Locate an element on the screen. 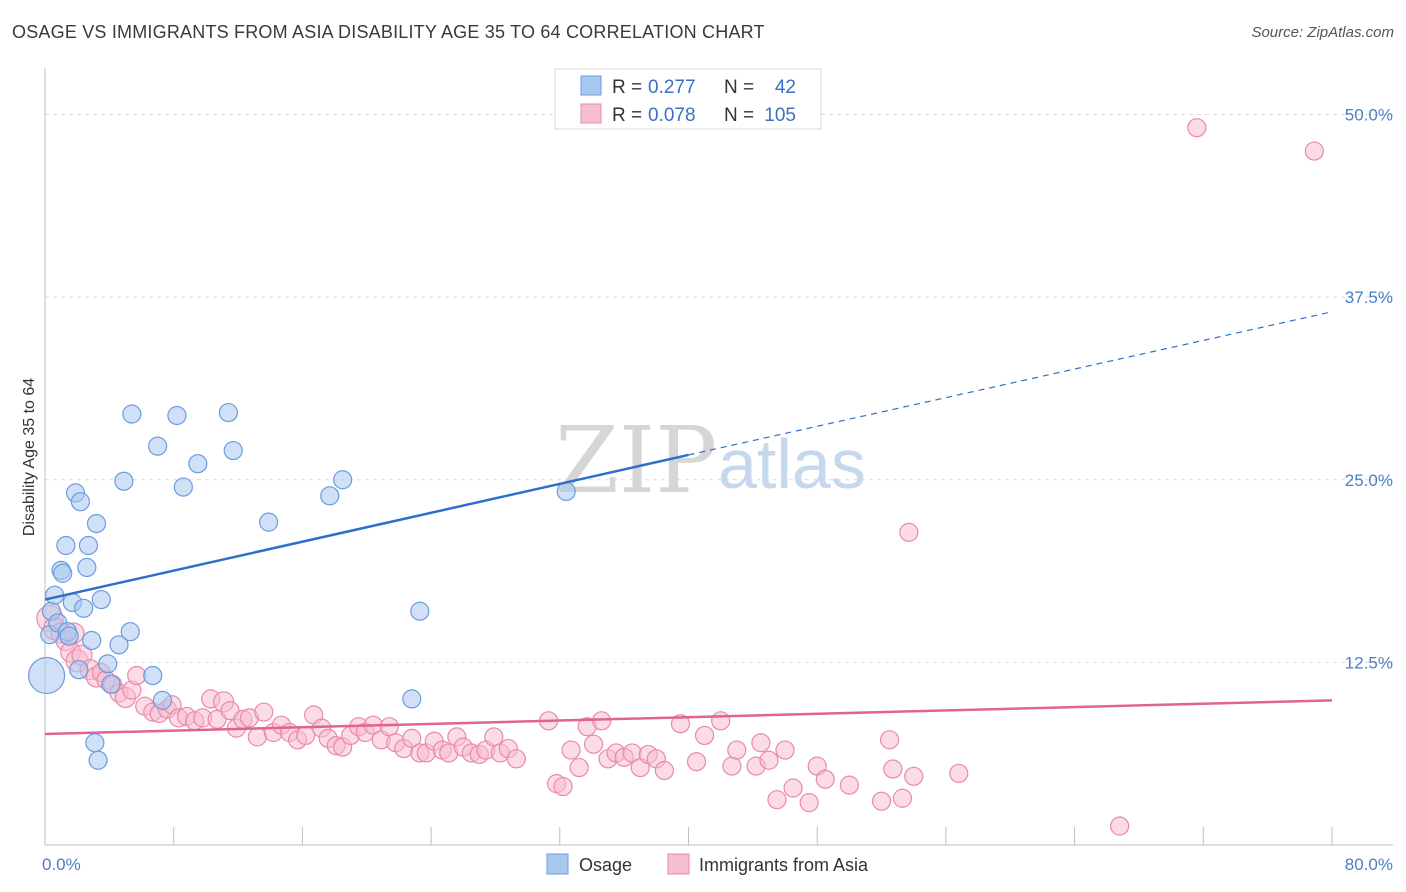 This screenshot has width=1406, height=892. bottom-legend-swatch-asia is located at coordinates (678, 864).